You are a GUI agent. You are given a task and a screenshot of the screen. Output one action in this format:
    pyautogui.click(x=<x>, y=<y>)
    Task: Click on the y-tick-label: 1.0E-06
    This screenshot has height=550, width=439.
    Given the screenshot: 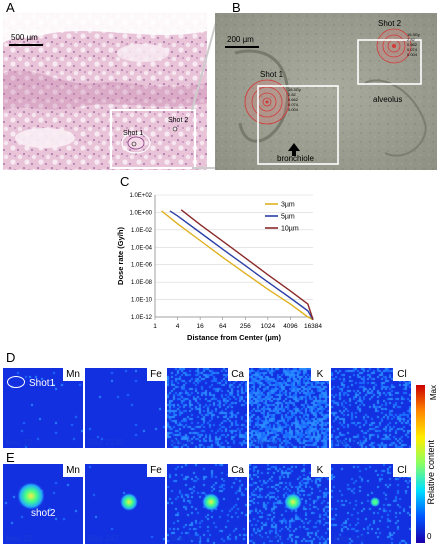 What is the action you would take?
    pyautogui.click(x=142, y=266)
    